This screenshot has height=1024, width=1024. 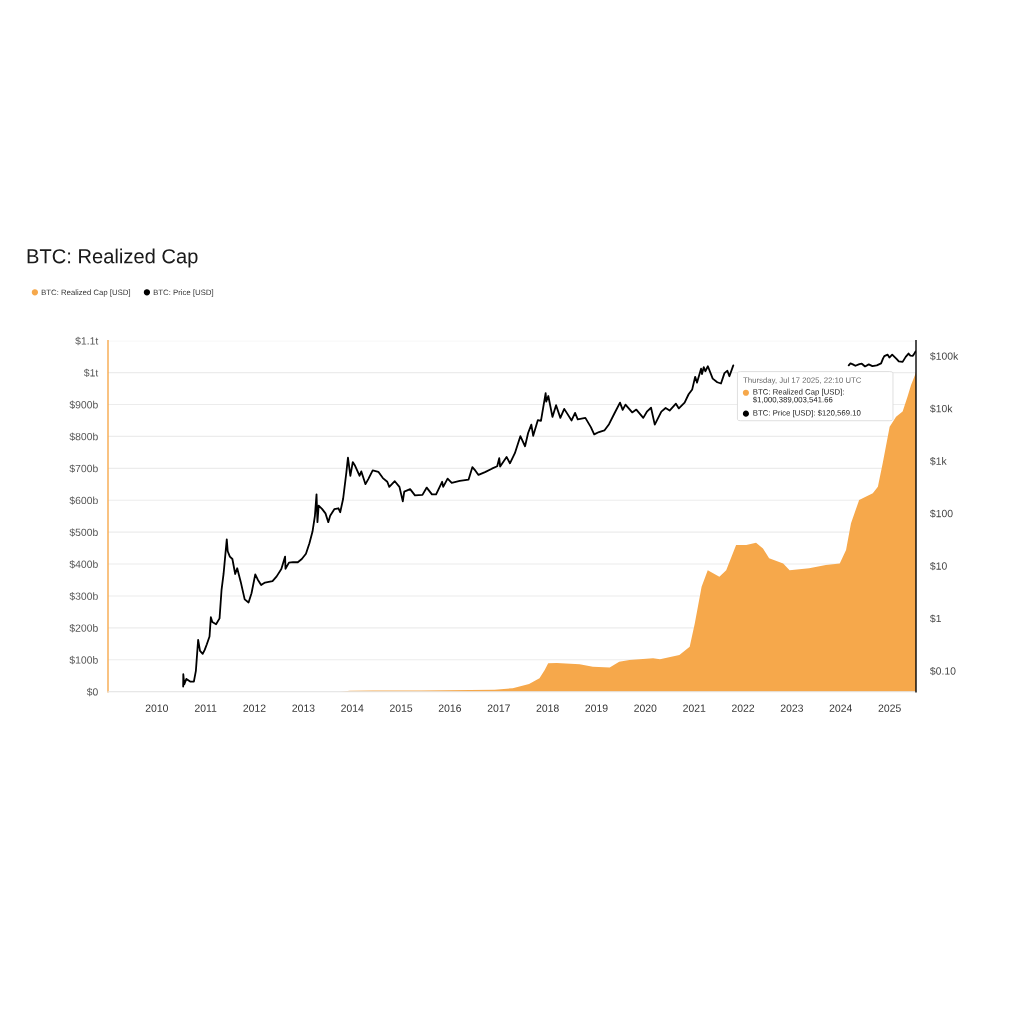 What do you see at coordinates (935, 618) in the screenshot?
I see `y2-tick-label: $1` at bounding box center [935, 618].